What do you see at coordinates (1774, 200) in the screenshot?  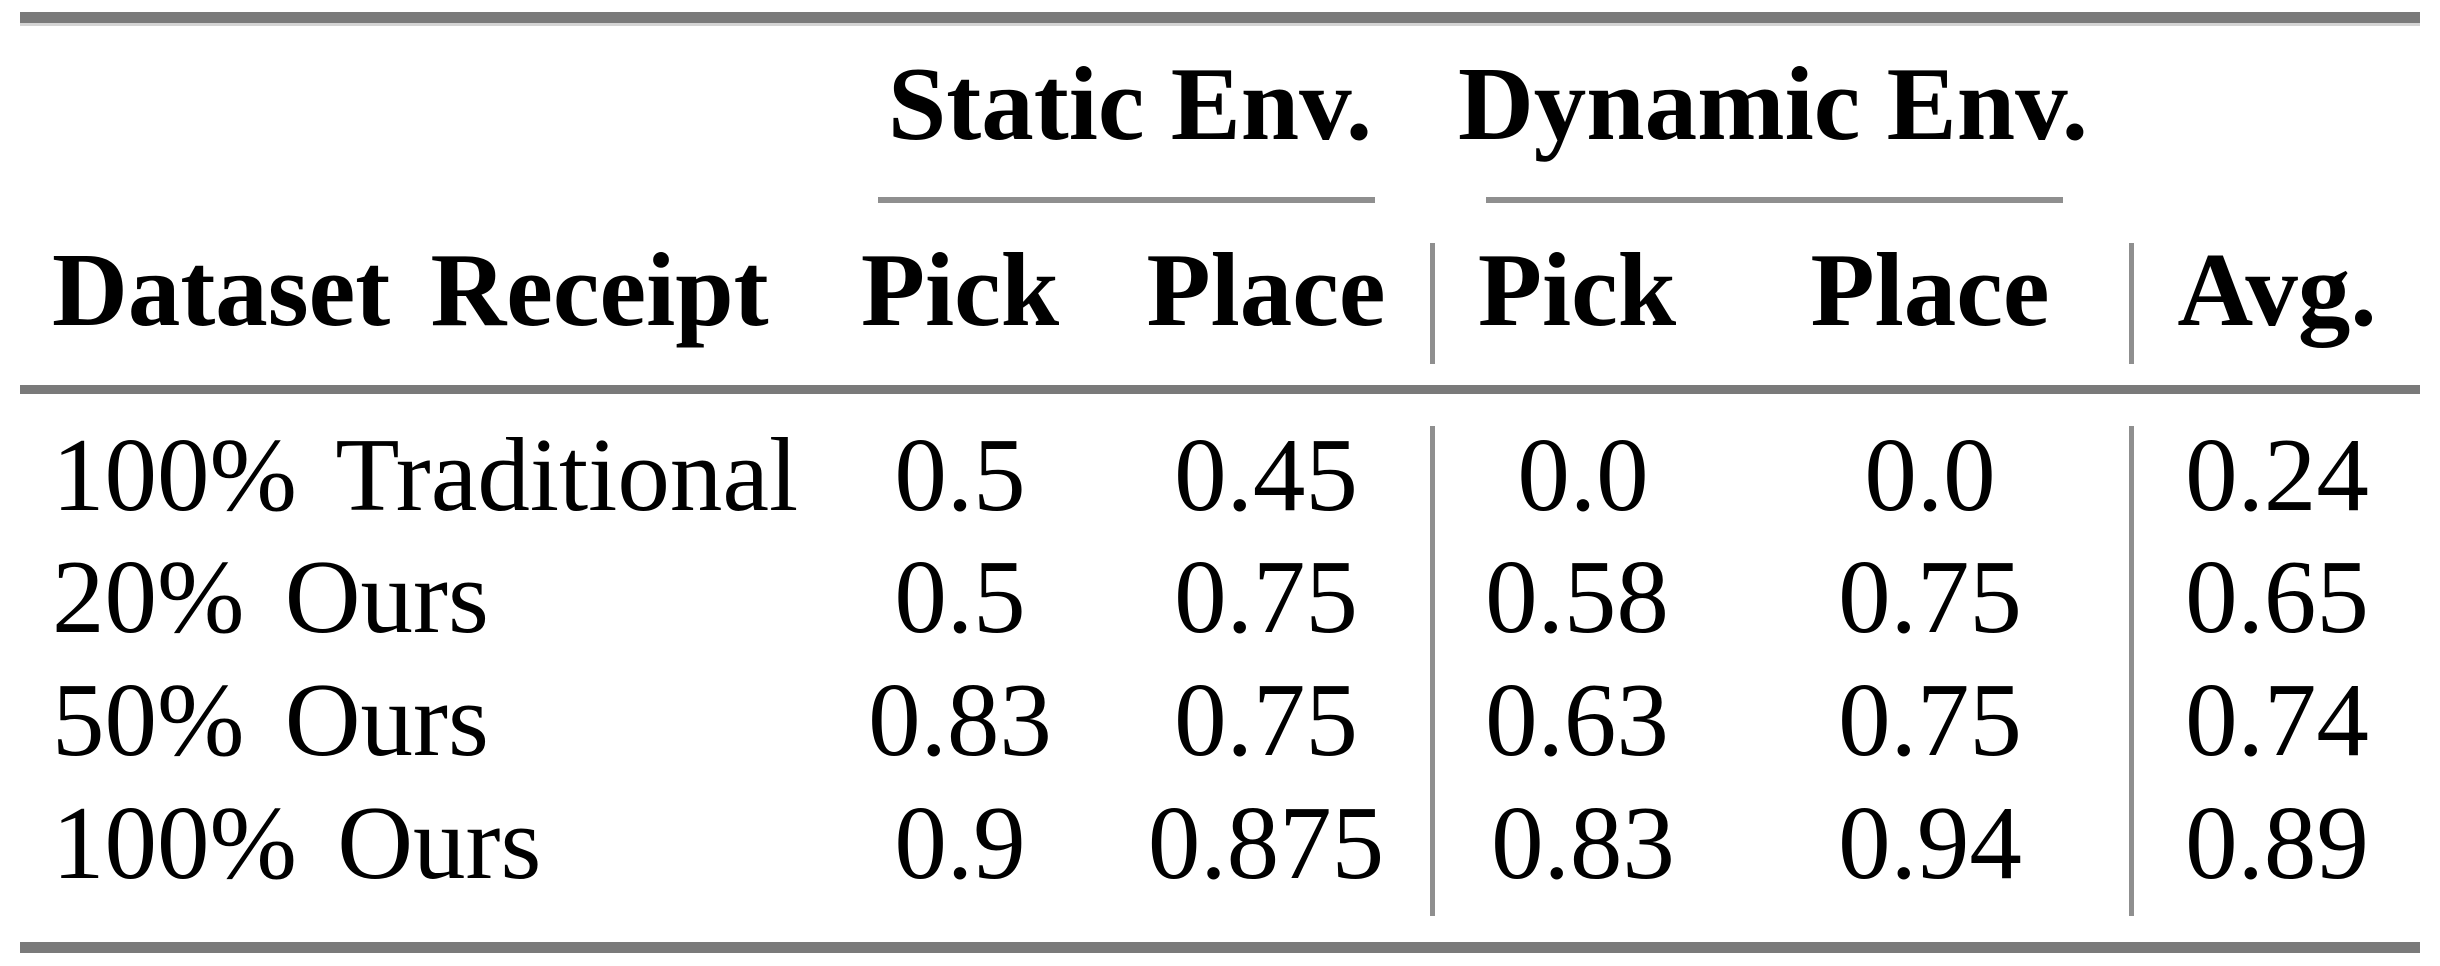 I see `dynamic-env-cmidrule` at bounding box center [1774, 200].